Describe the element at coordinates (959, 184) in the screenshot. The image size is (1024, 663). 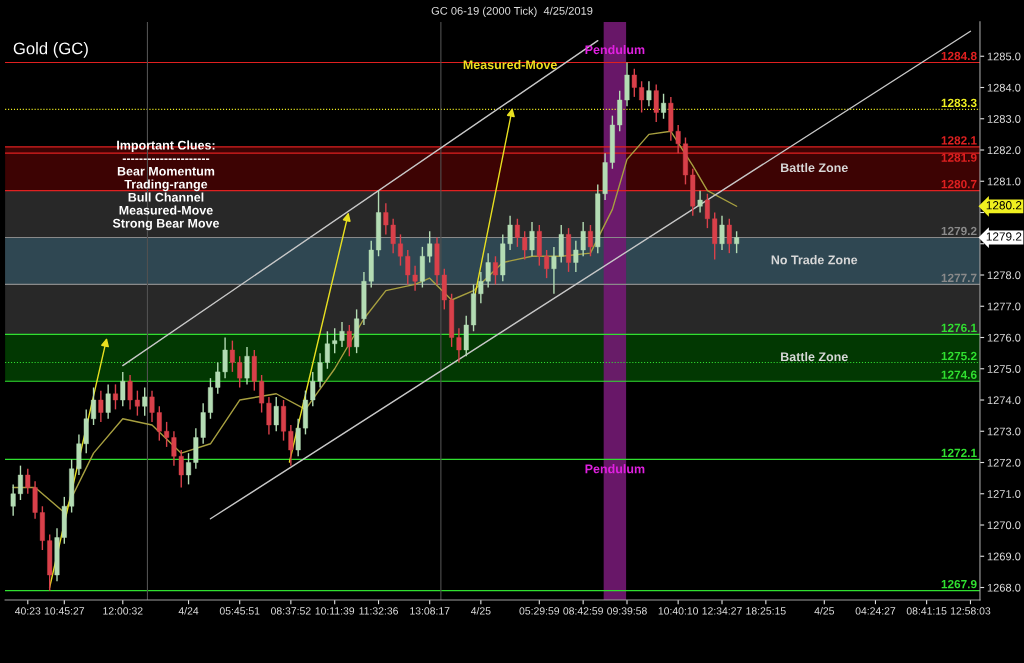
I see `ref-line-label: 1280.7` at that location.